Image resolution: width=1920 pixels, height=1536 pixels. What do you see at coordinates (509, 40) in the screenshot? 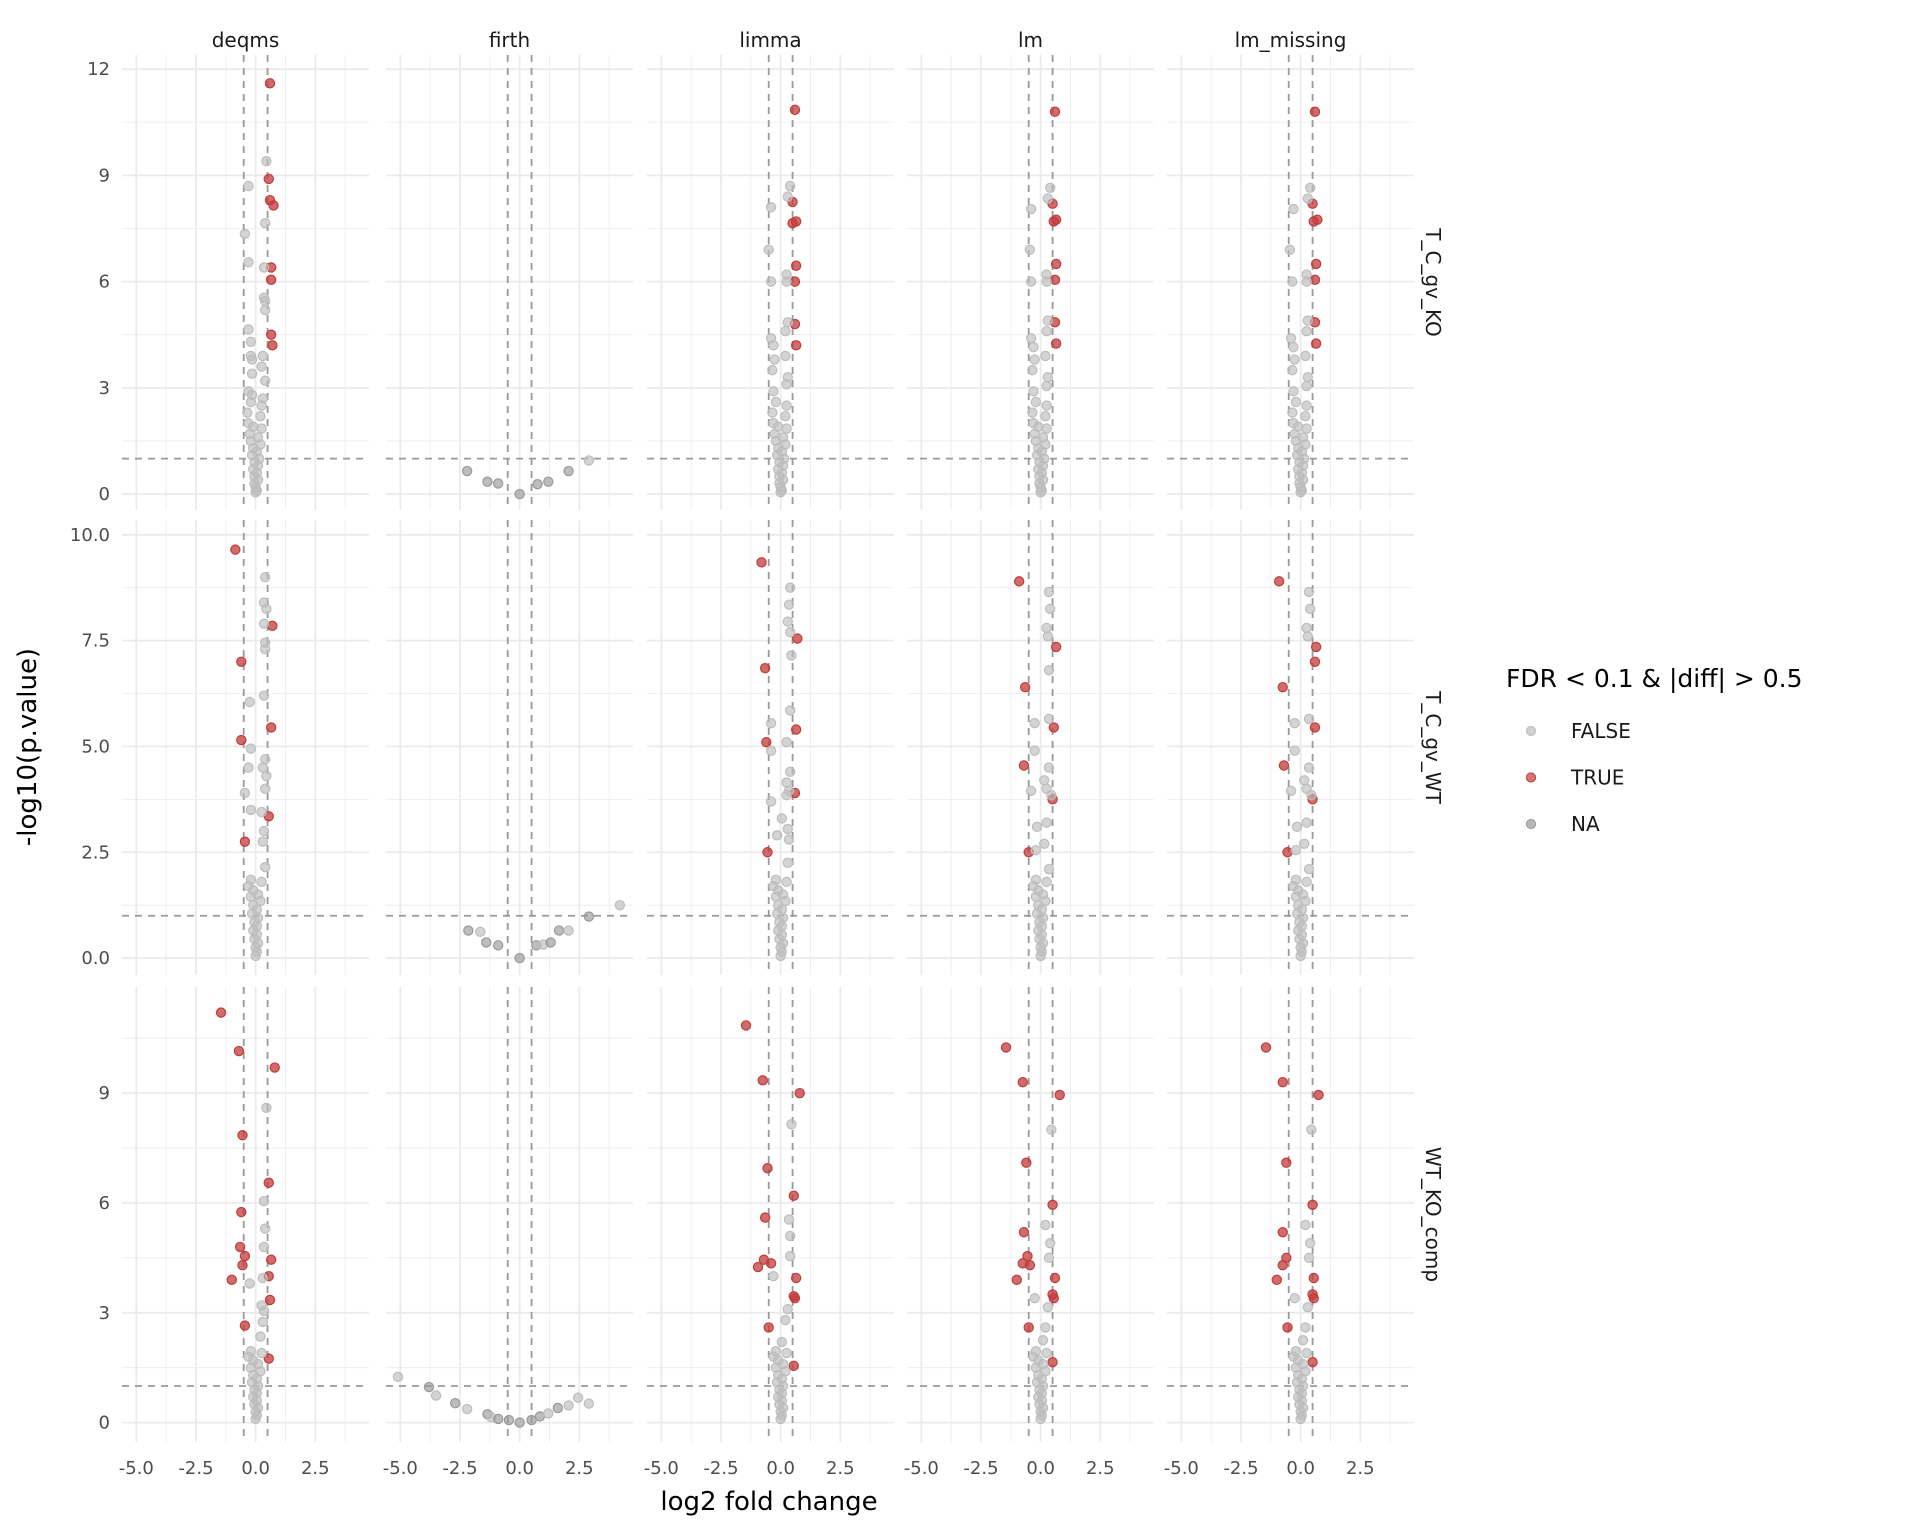
I see `facet-col-strip: firth` at bounding box center [509, 40].